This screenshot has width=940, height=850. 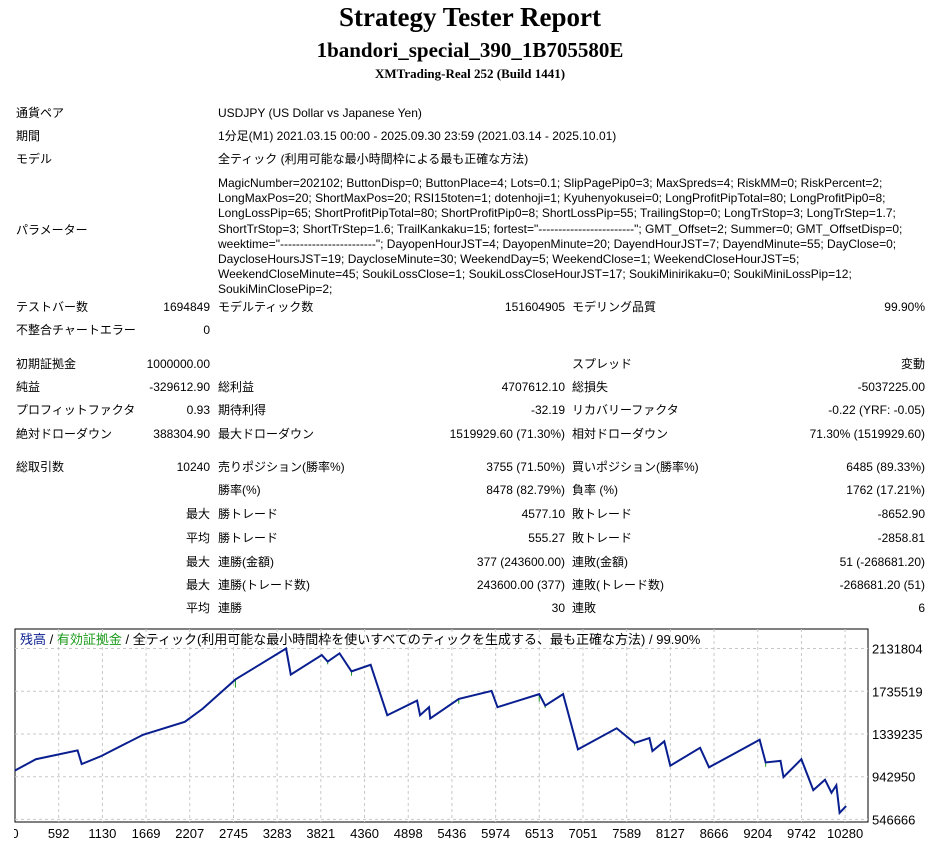 I want to click on stat-label: 買いポジション(勝率%), so click(x=635, y=467).